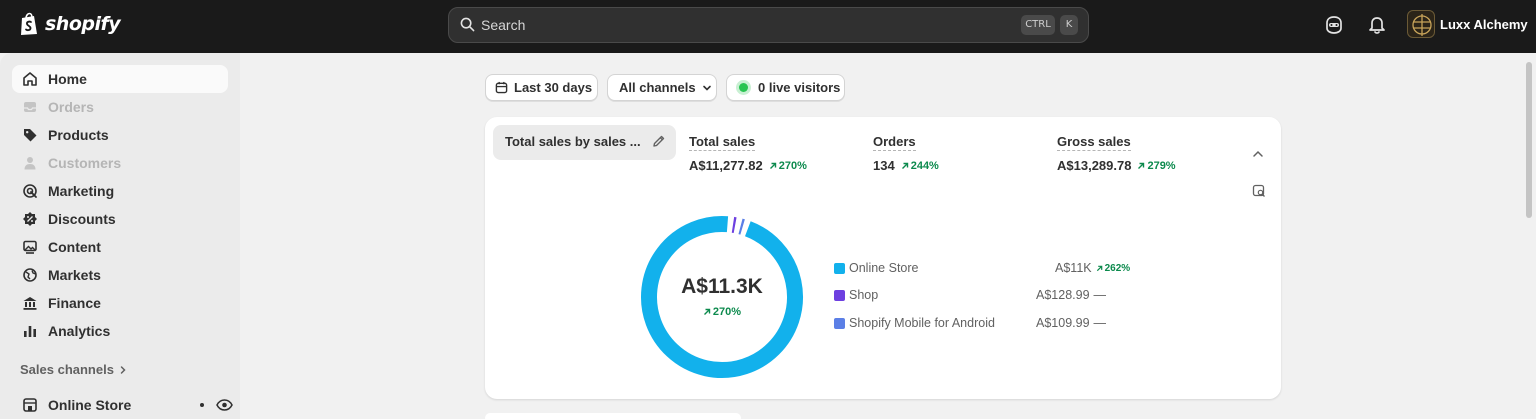 The height and width of the screenshot is (419, 1536). What do you see at coordinates (920, 166) in the screenshot?
I see `change-badge: 244%` at bounding box center [920, 166].